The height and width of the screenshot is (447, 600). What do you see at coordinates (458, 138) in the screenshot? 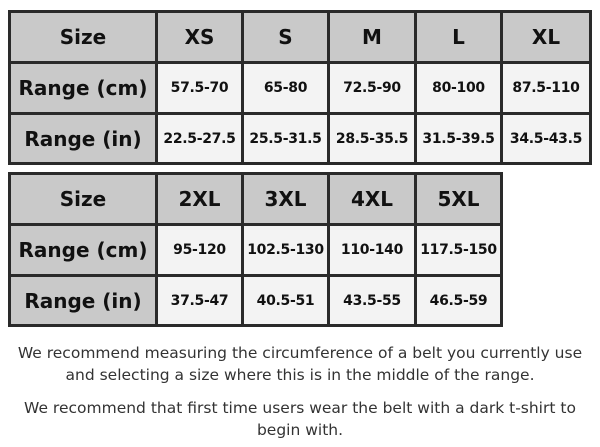
I see `range-cell: 31.5-39.5` at bounding box center [458, 138].